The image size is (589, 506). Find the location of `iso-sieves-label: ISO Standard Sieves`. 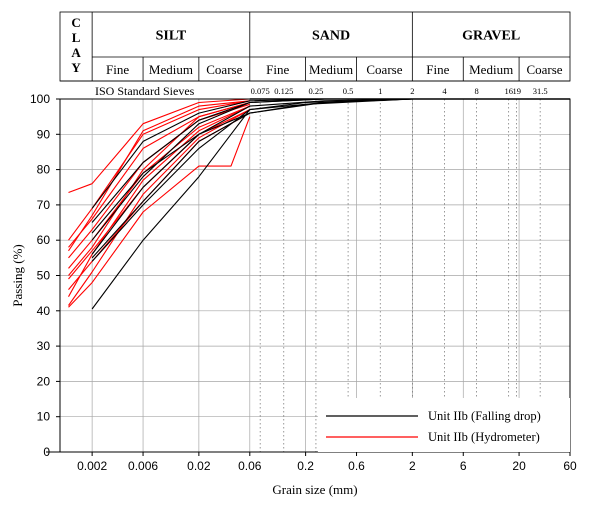

iso-sieves-label: ISO Standard Sieves is located at coordinates (145, 91).